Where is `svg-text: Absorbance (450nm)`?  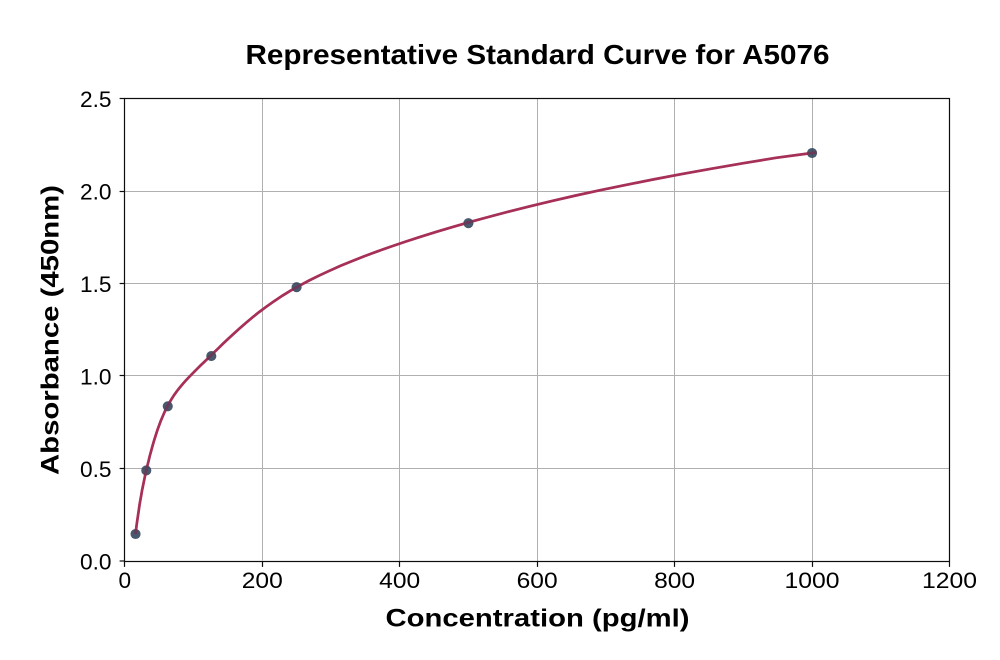
svg-text: Absorbance (450nm) is located at coordinates (51, 330).